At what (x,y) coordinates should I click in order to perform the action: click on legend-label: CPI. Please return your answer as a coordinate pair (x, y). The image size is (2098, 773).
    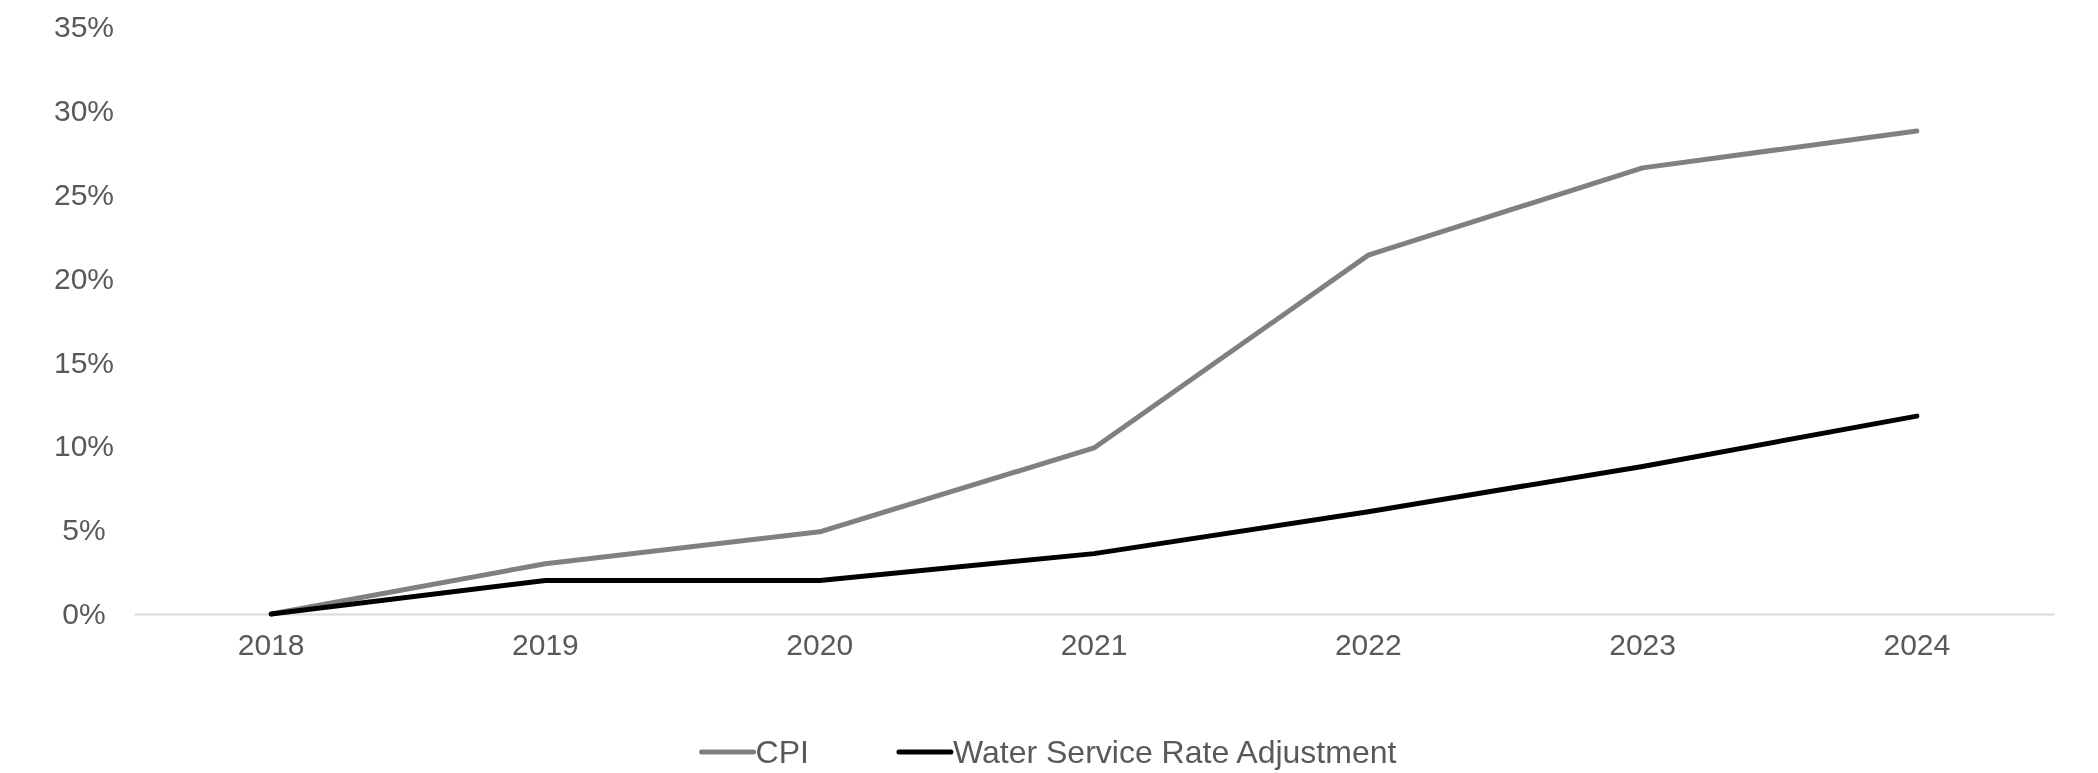
    Looking at the image, I should click on (782, 752).